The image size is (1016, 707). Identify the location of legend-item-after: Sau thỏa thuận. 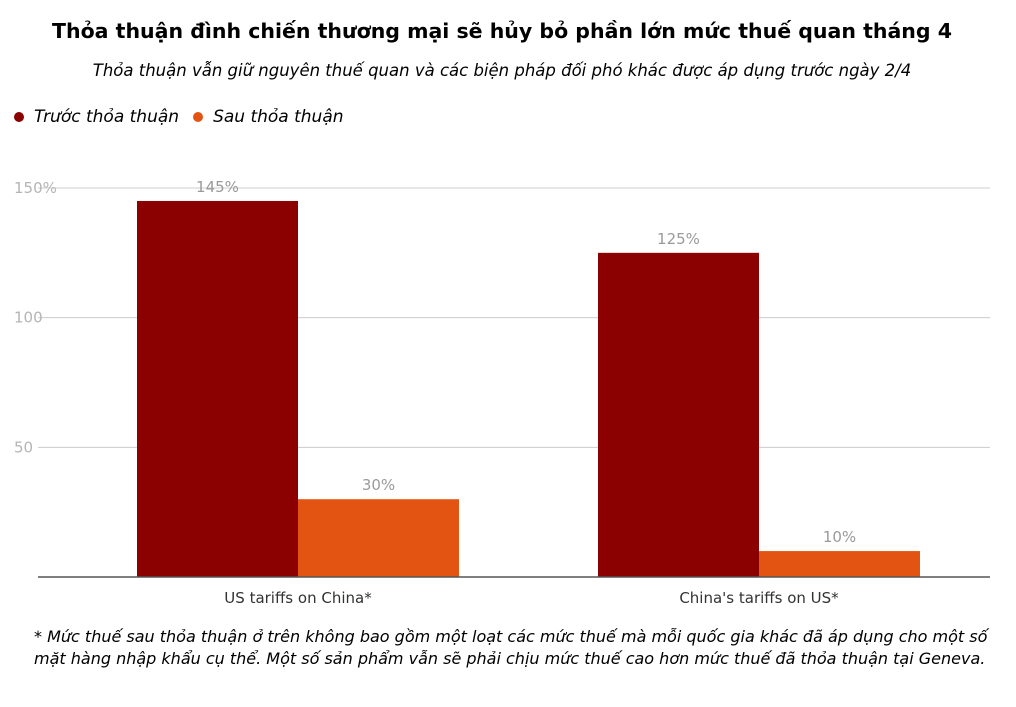
(268, 117).